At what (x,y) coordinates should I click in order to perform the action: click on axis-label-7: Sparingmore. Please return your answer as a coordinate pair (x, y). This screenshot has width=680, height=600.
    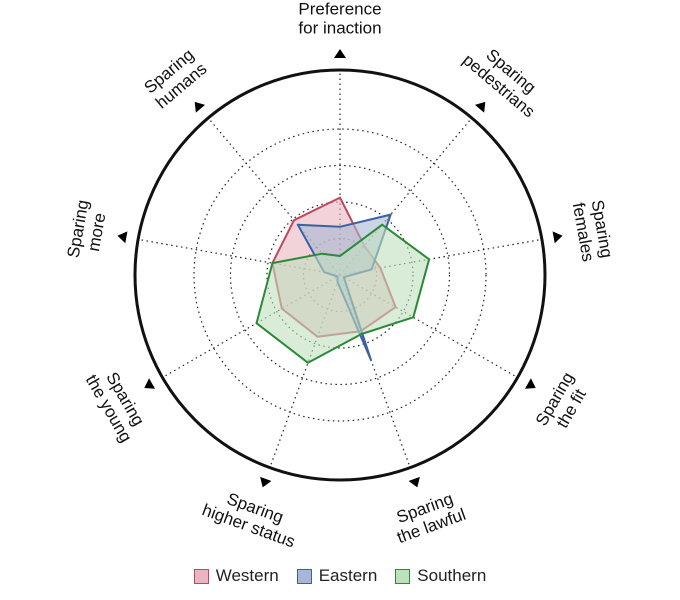
    Looking at the image, I should click on (88, 230).